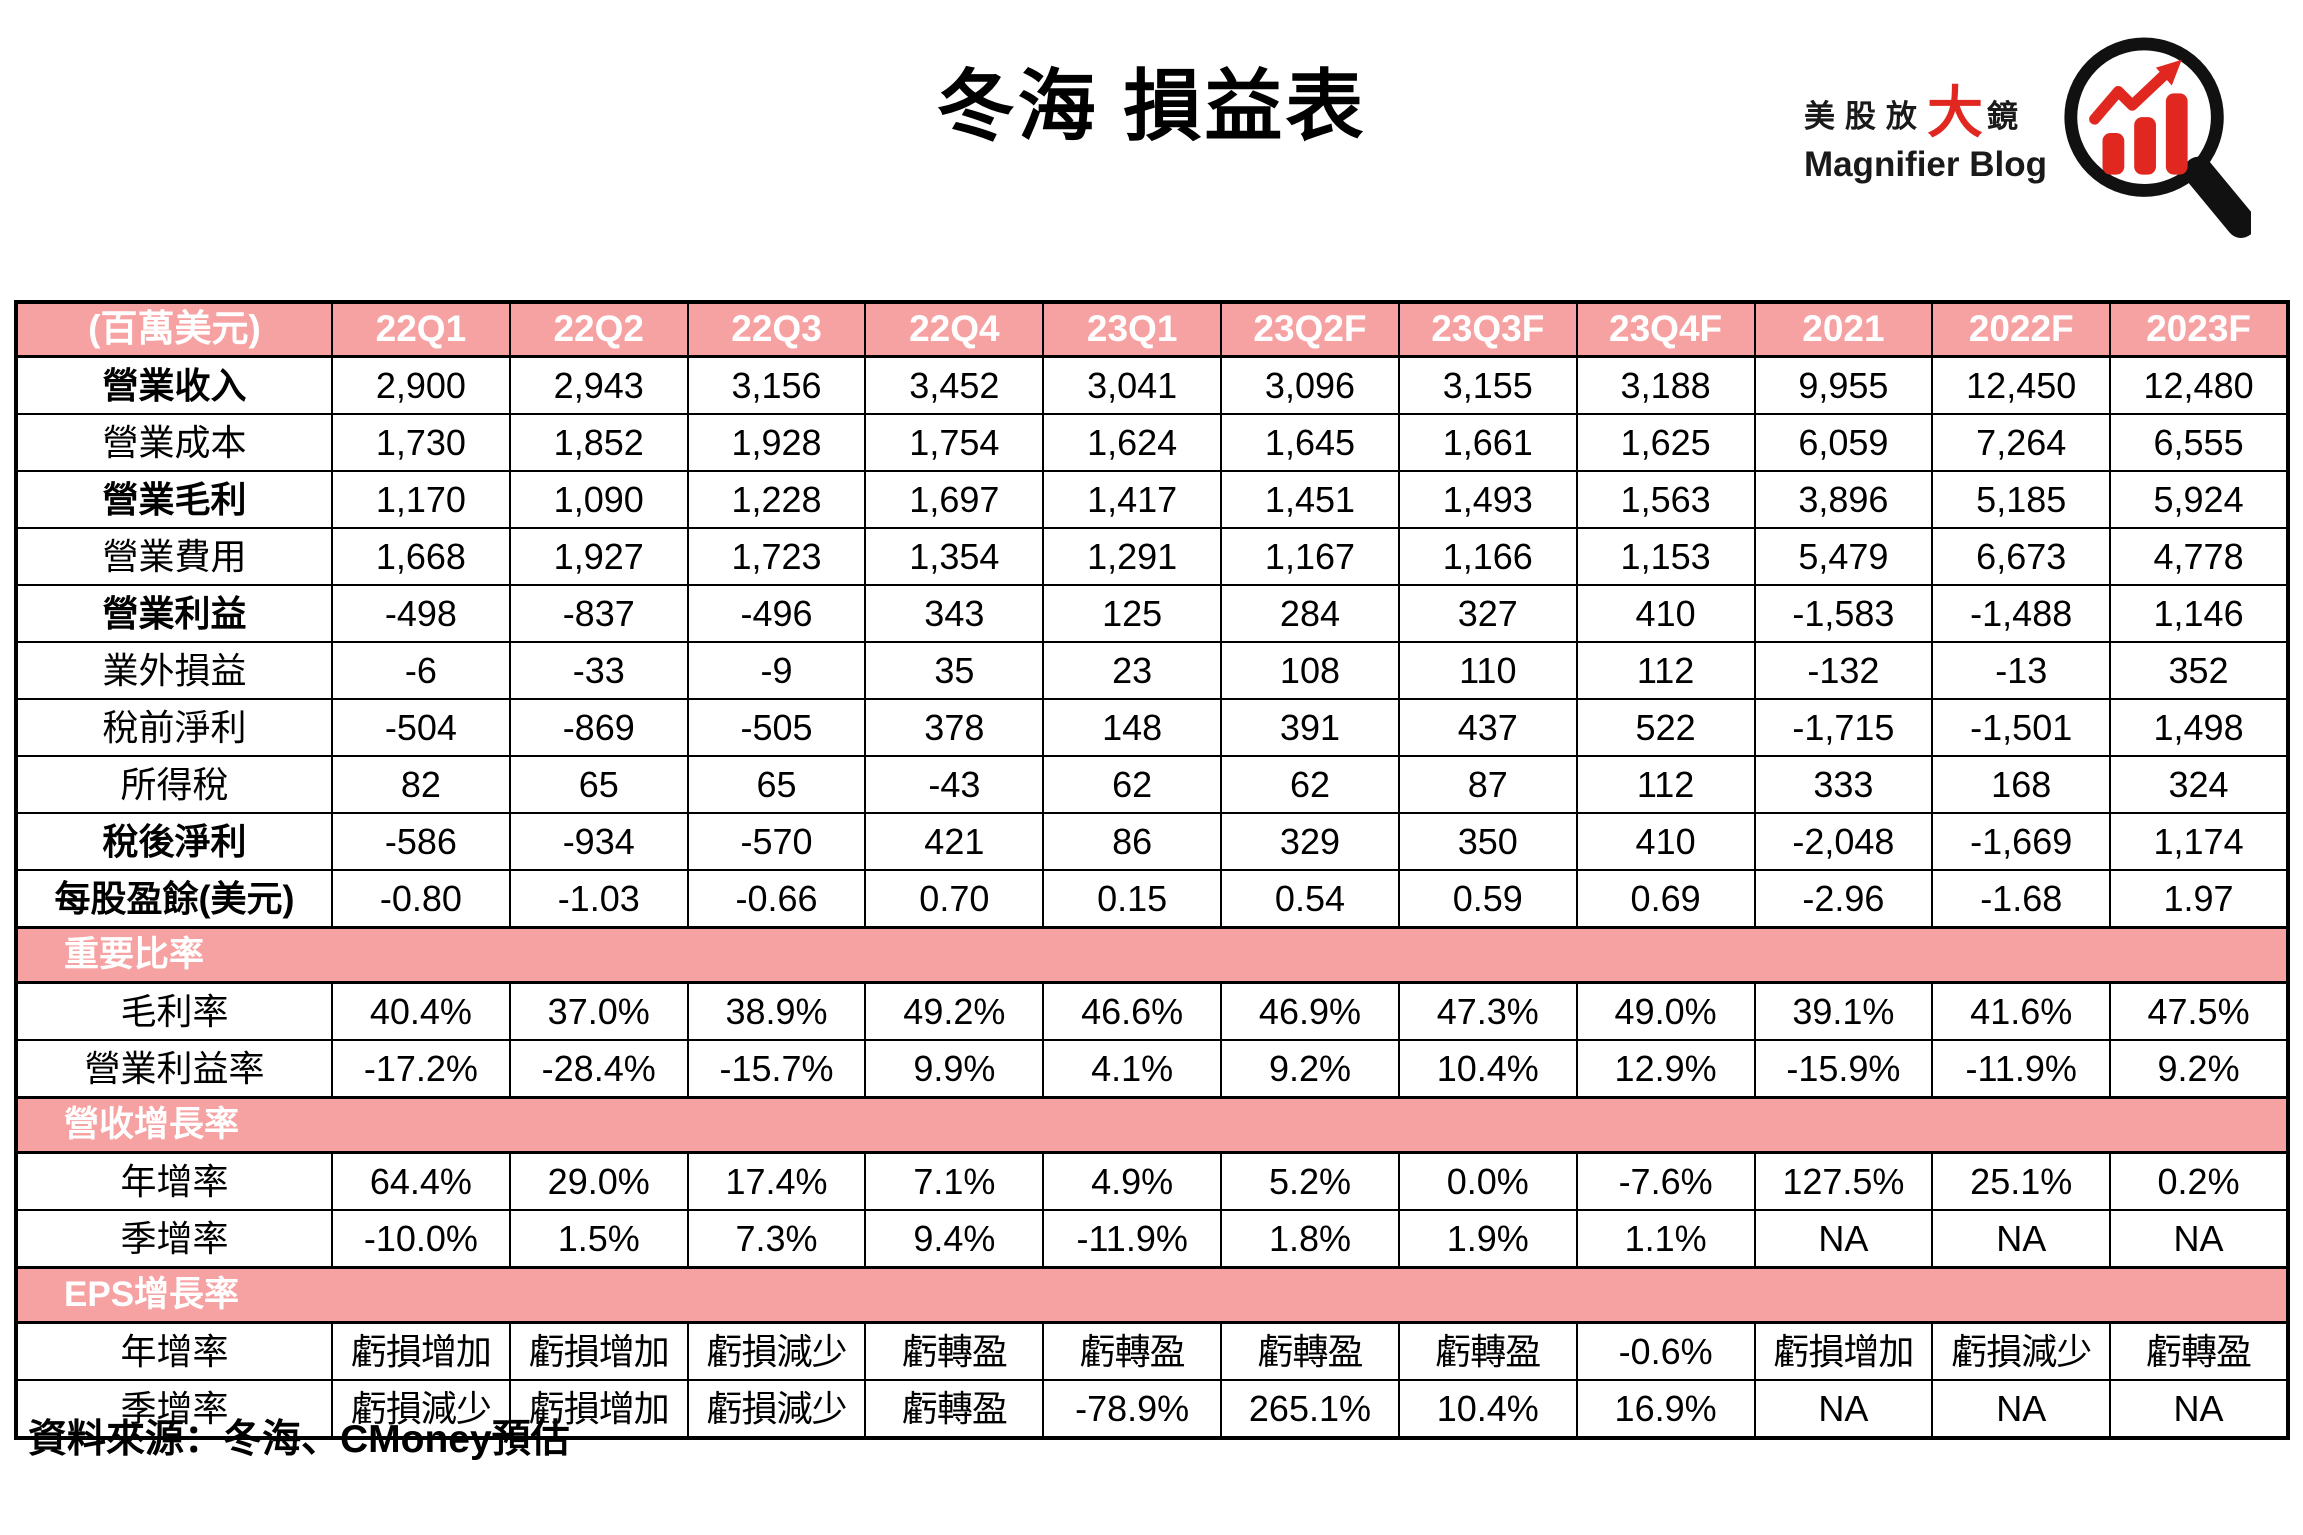  What do you see at coordinates (1665, 784) in the screenshot?
I see `table-cell: 112` at bounding box center [1665, 784].